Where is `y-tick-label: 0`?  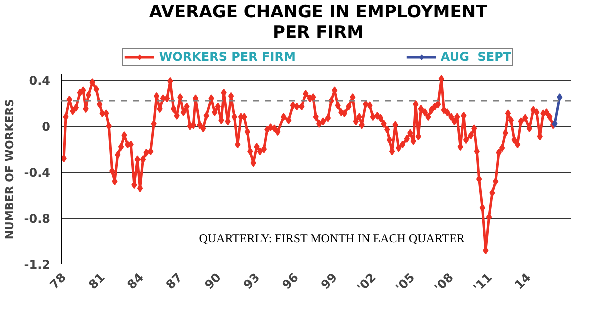 y-tick-label: 0 is located at coordinates (46, 127).